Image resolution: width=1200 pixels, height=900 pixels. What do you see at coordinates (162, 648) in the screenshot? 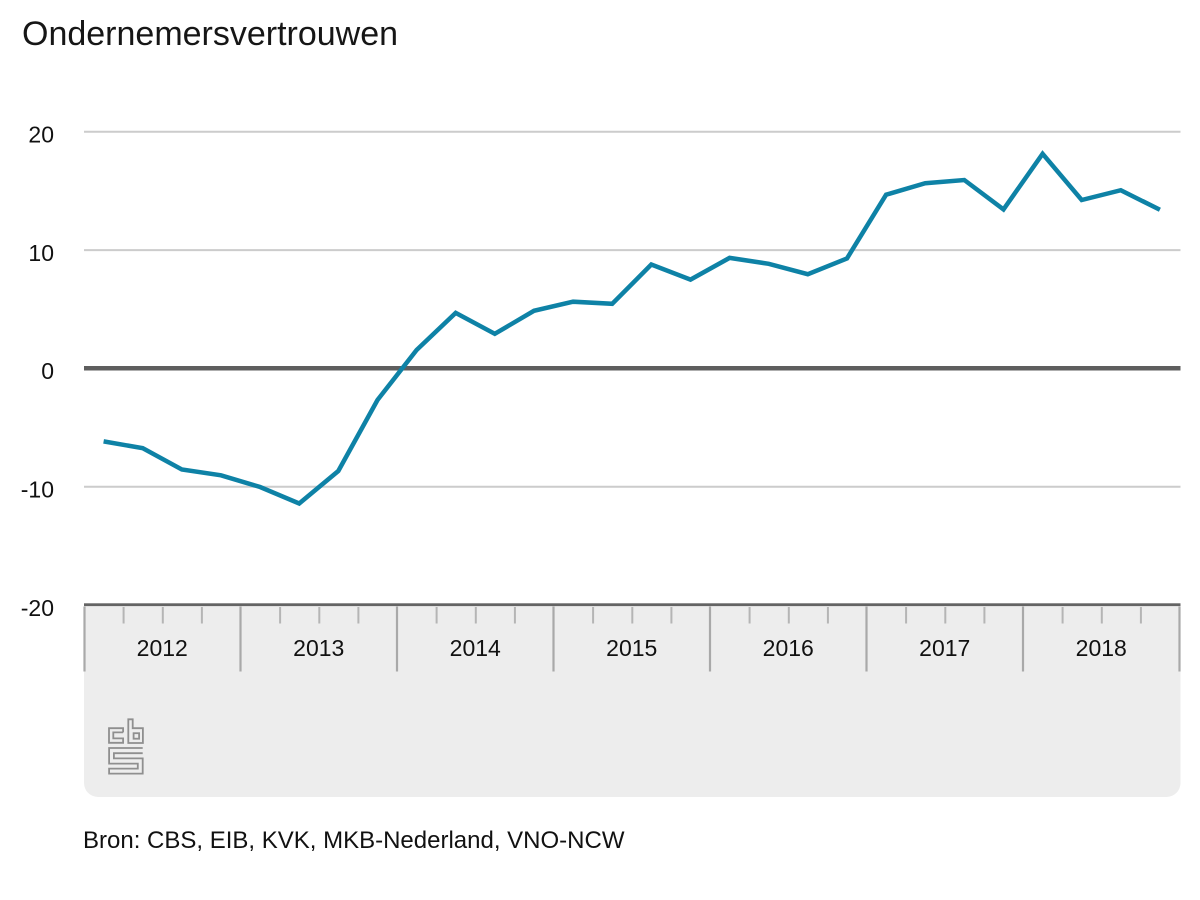
I see `svg-text: 2012` at bounding box center [162, 648].